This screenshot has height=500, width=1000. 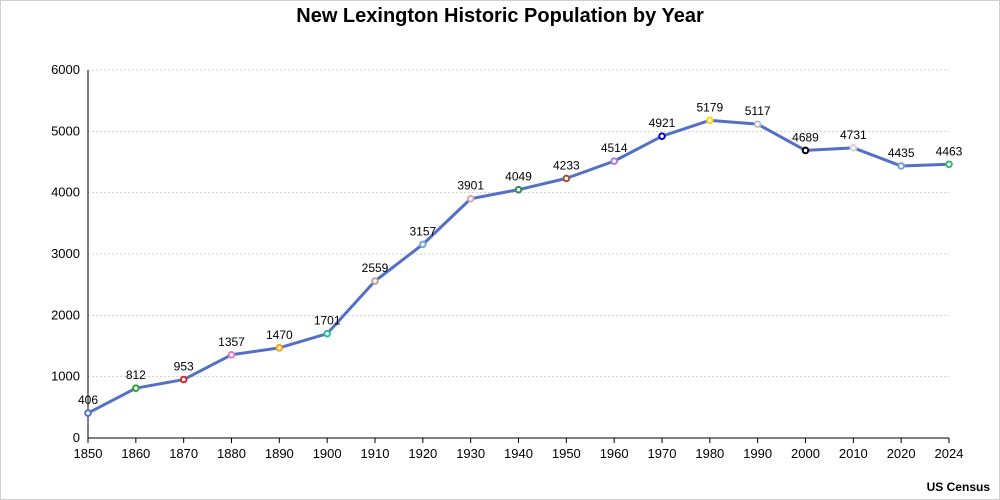 What do you see at coordinates (135, 453) in the screenshot?
I see `x-tick-label: 1860` at bounding box center [135, 453].